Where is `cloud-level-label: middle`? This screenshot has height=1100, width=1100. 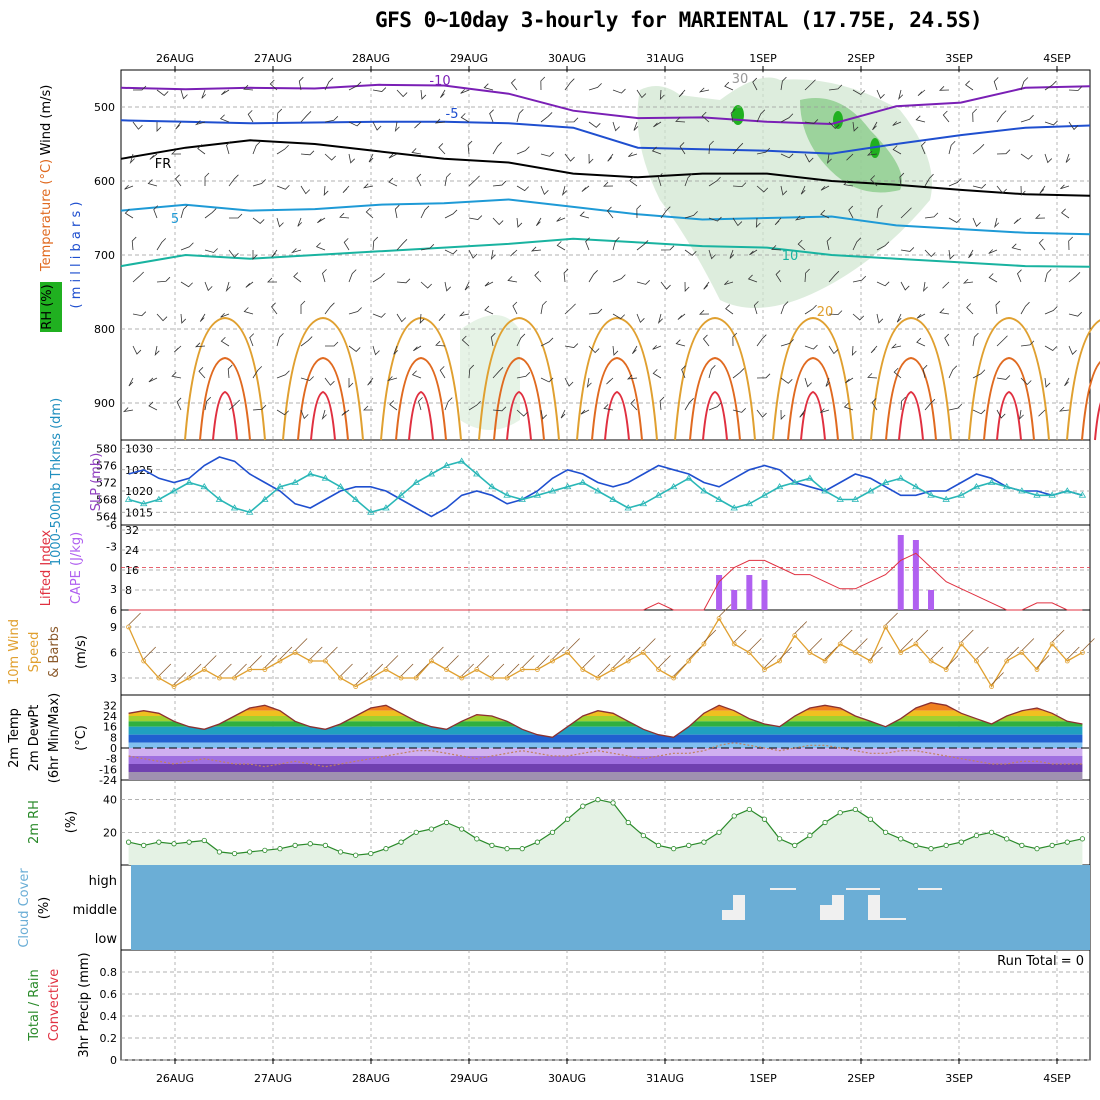 cloud-level-label: middle is located at coordinates (95, 910).